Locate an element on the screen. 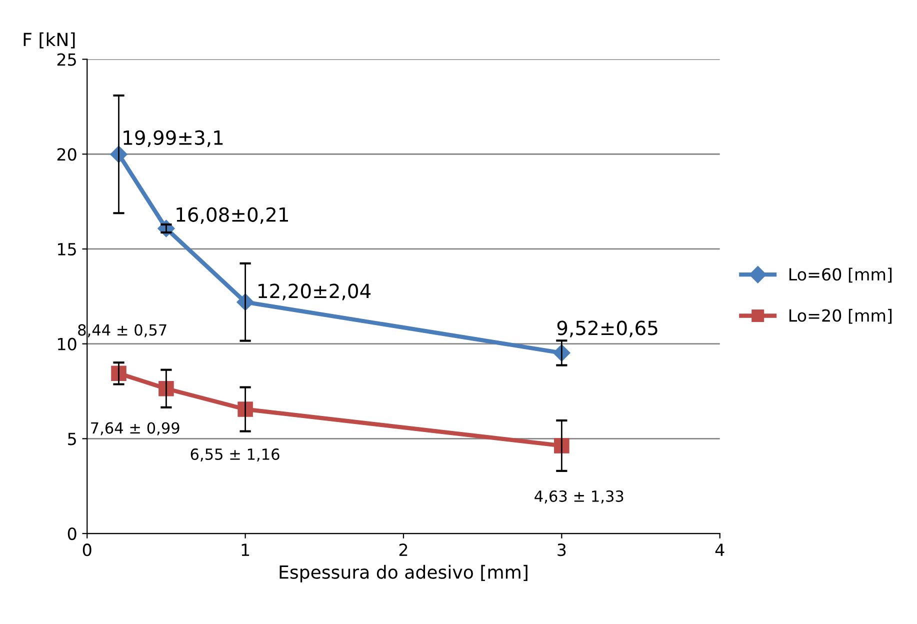  y-tick-label: 5 is located at coordinates (72, 439).